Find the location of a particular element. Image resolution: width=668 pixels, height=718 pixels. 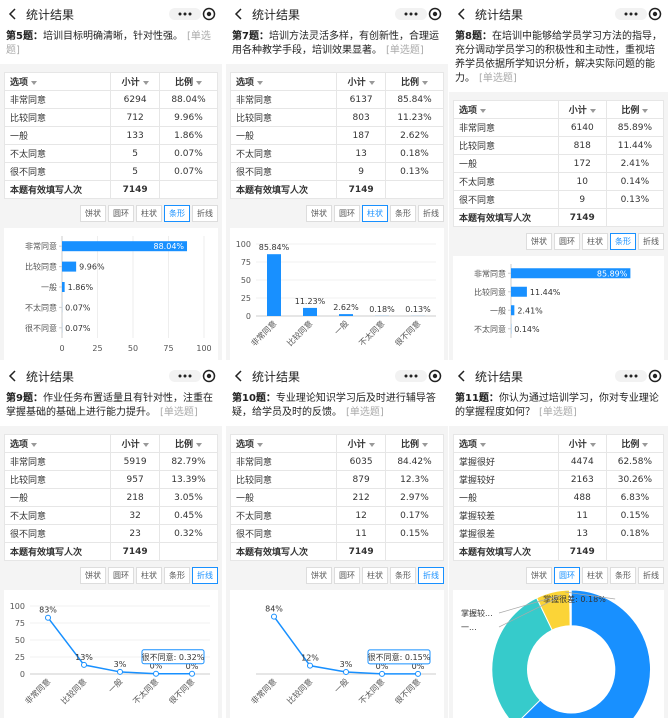

table-row: 不太同意 5 0.07% is located at coordinates (111, 153).